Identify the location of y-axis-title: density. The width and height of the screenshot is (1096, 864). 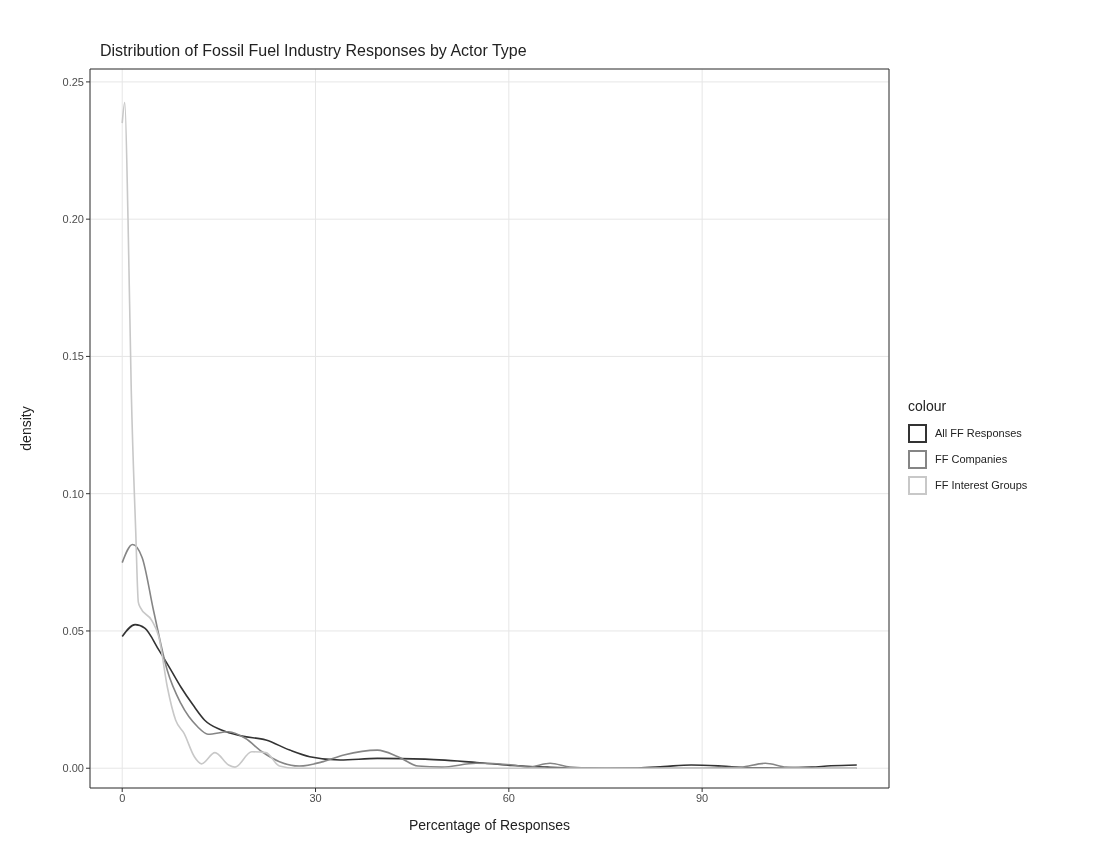
(25, 428).